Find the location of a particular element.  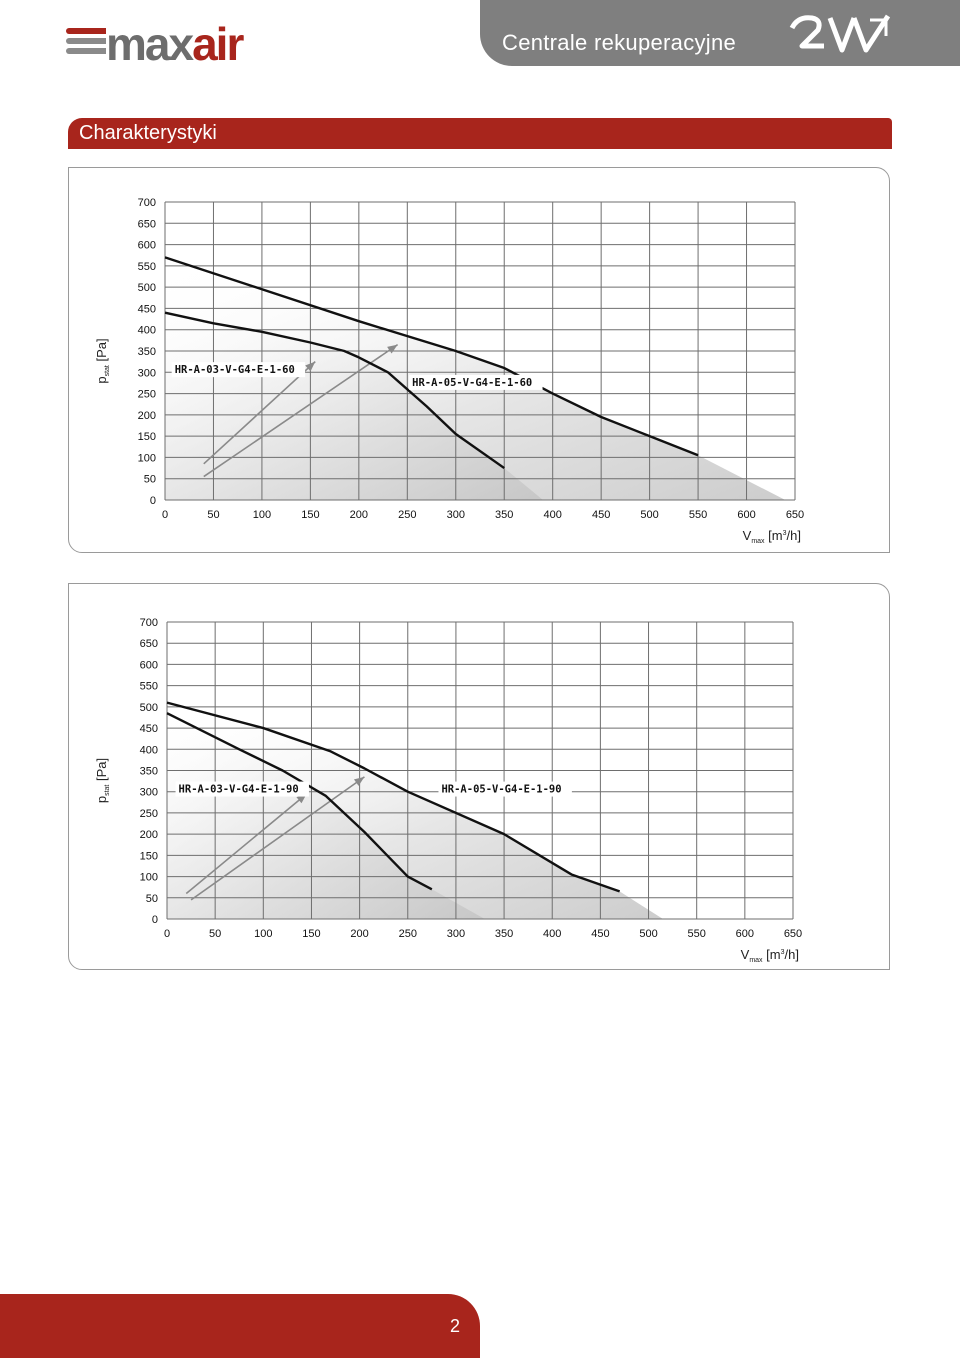

section-title: Charakterystyki is located at coordinates (148, 133).